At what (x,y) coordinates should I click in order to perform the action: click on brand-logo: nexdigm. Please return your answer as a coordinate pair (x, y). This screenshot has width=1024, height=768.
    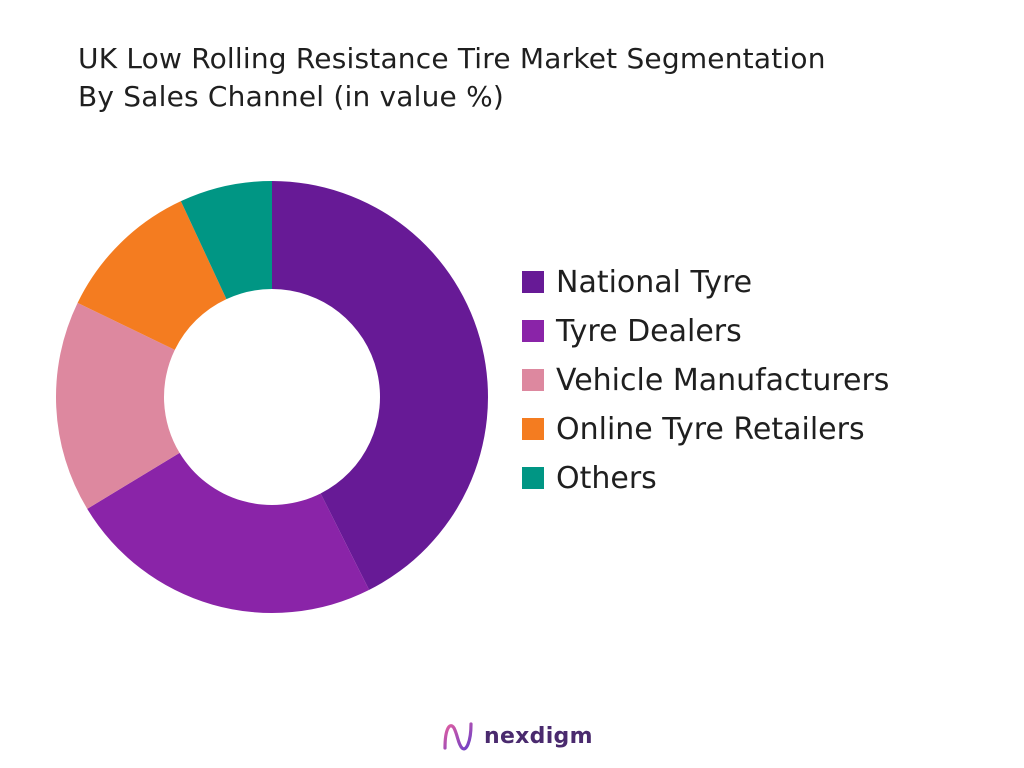
    Looking at the image, I should click on (516, 736).